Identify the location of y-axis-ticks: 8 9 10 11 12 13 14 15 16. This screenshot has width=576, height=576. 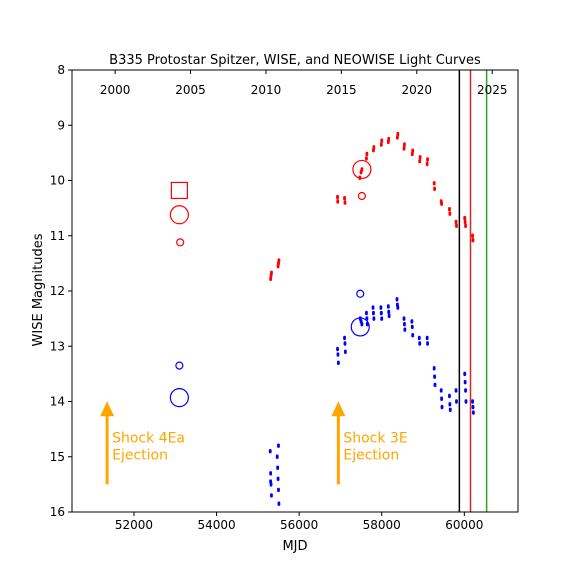
(61, 291).